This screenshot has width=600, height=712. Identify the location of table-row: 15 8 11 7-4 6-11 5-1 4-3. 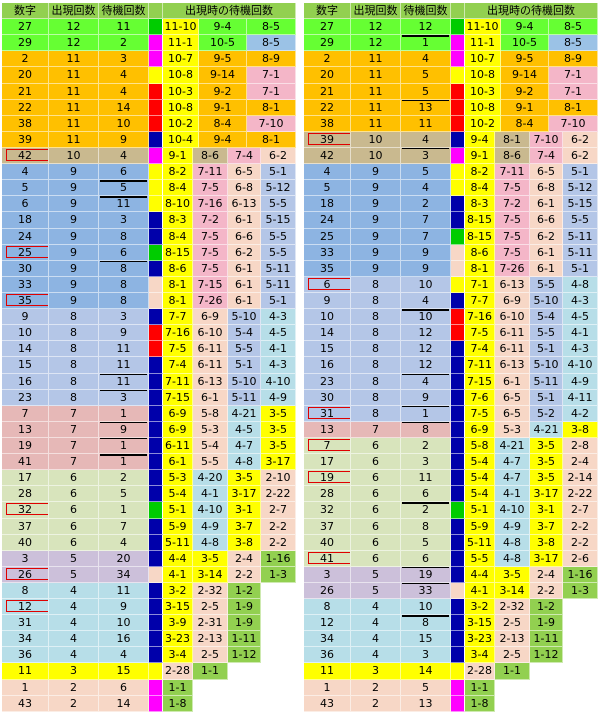
(149, 365).